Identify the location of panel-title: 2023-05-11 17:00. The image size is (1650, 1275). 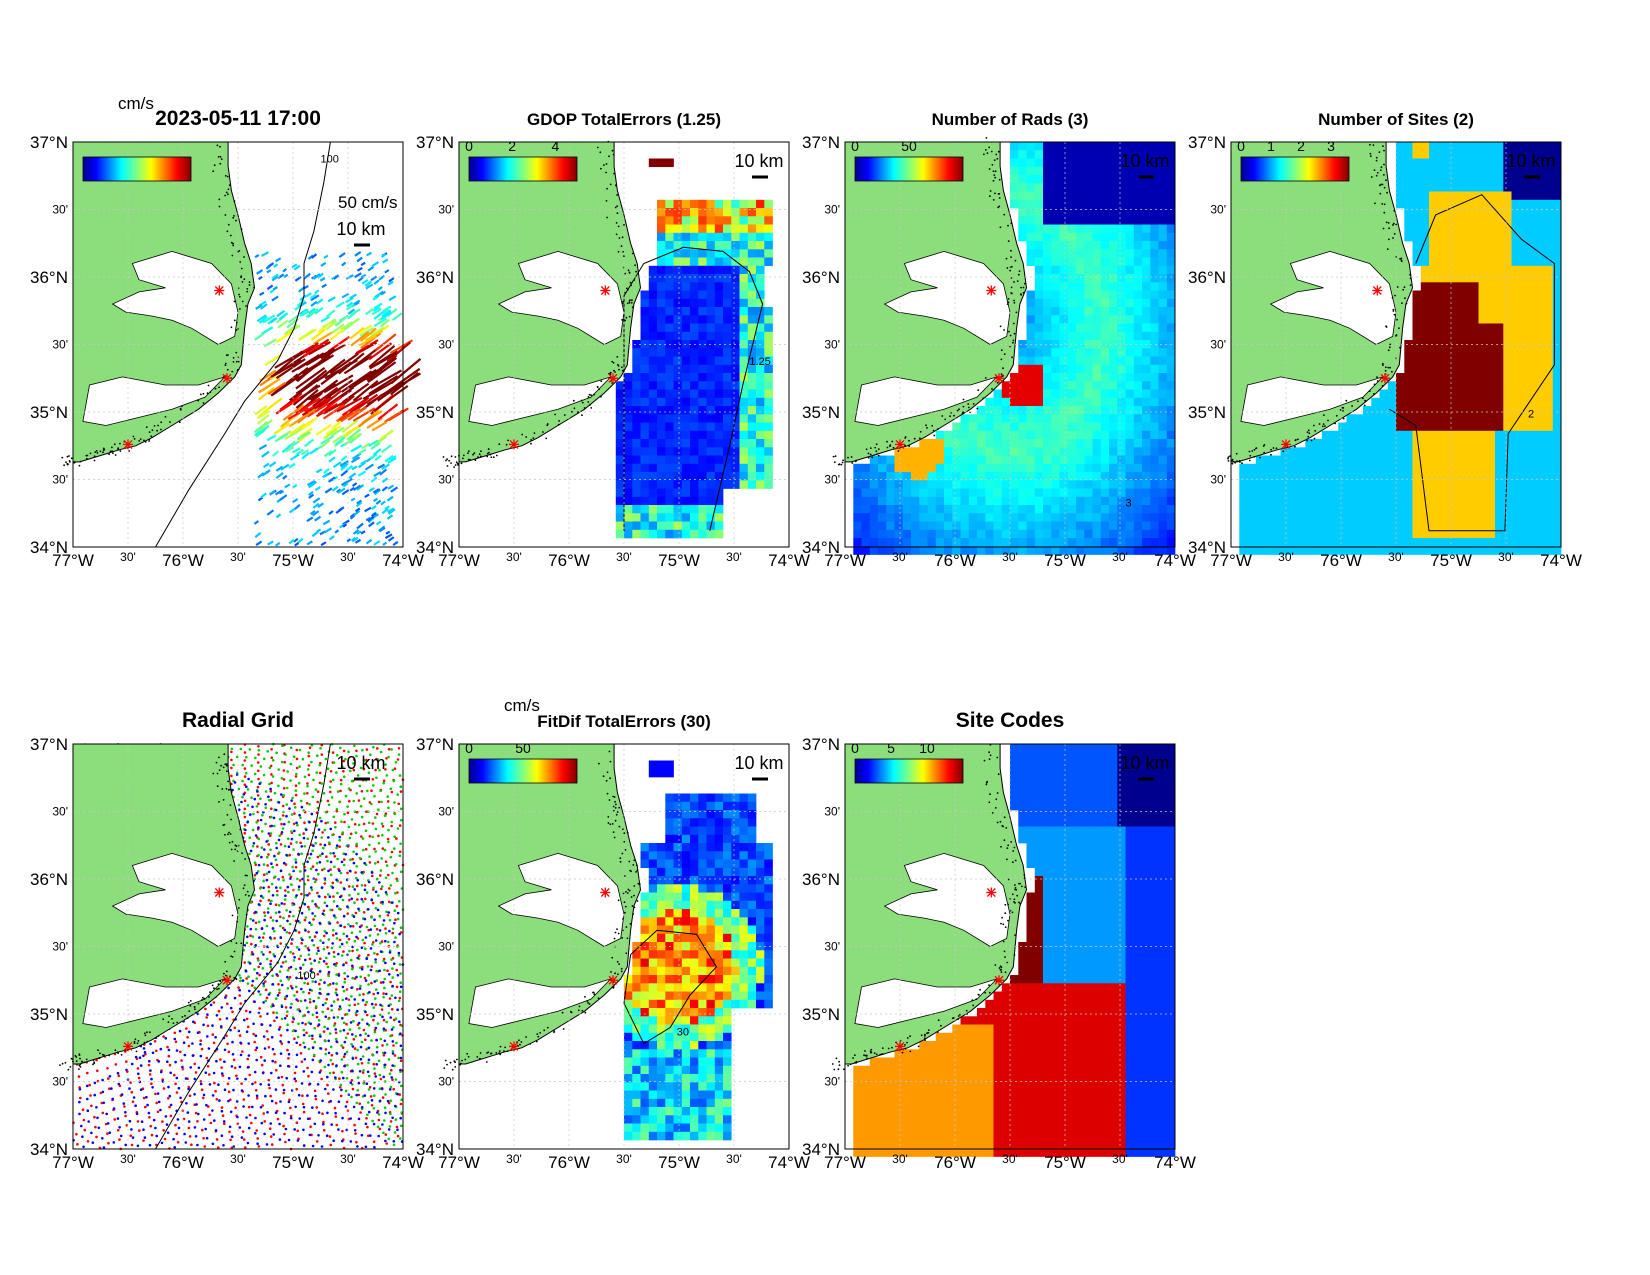
(238, 118).